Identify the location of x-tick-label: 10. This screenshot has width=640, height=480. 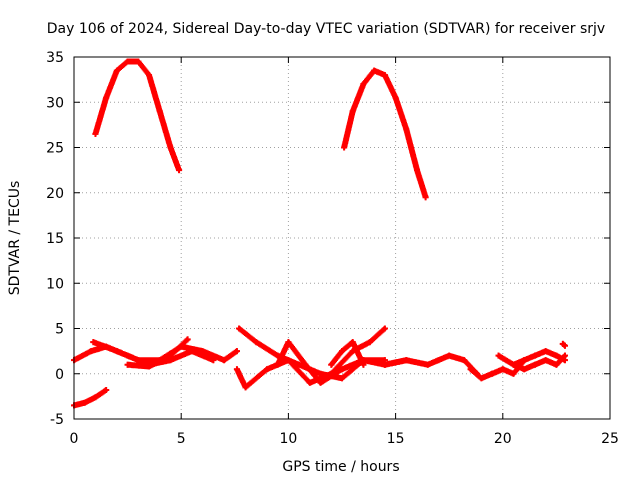
(288, 439).